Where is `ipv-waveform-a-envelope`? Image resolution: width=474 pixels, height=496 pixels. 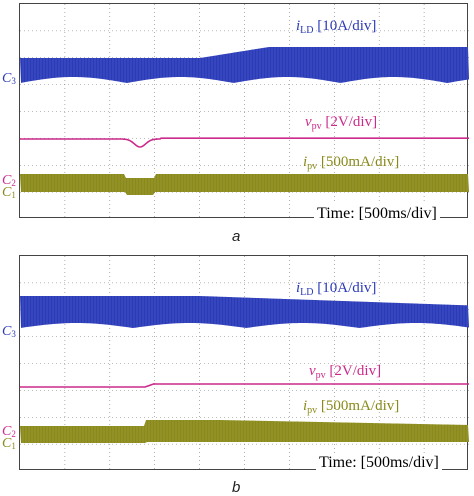 ipv-waveform-a-envelope is located at coordinates (244, 184).